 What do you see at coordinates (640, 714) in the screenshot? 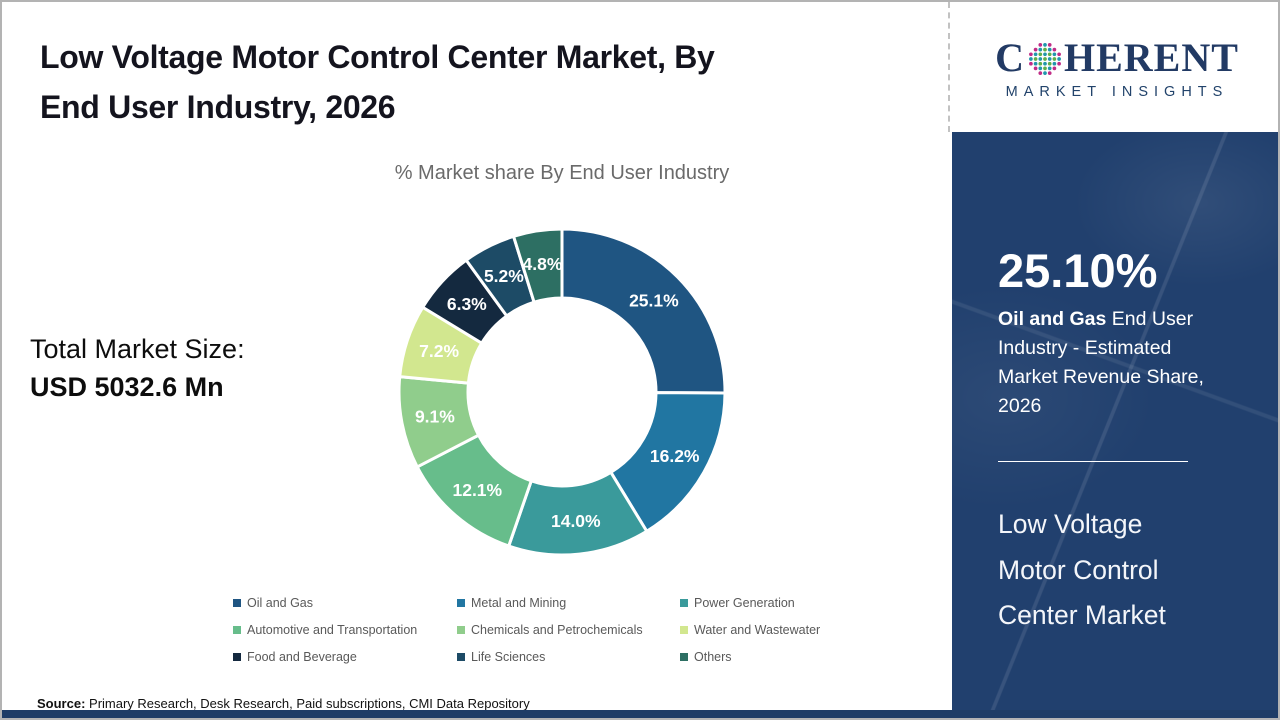
I see `bottom-accent-bar` at bounding box center [640, 714].